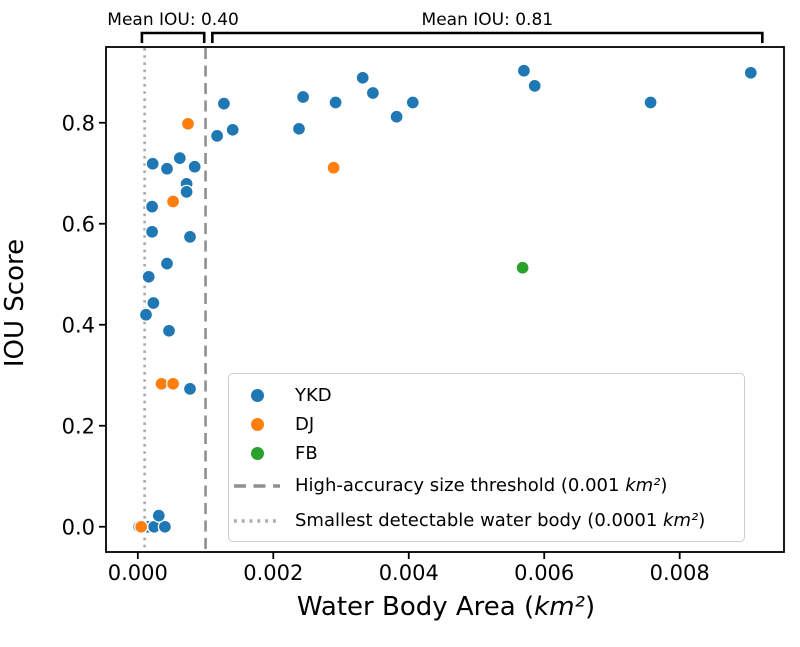 The width and height of the screenshot is (800, 647). I want to click on x-tick-label: 0.000, so click(138, 573).